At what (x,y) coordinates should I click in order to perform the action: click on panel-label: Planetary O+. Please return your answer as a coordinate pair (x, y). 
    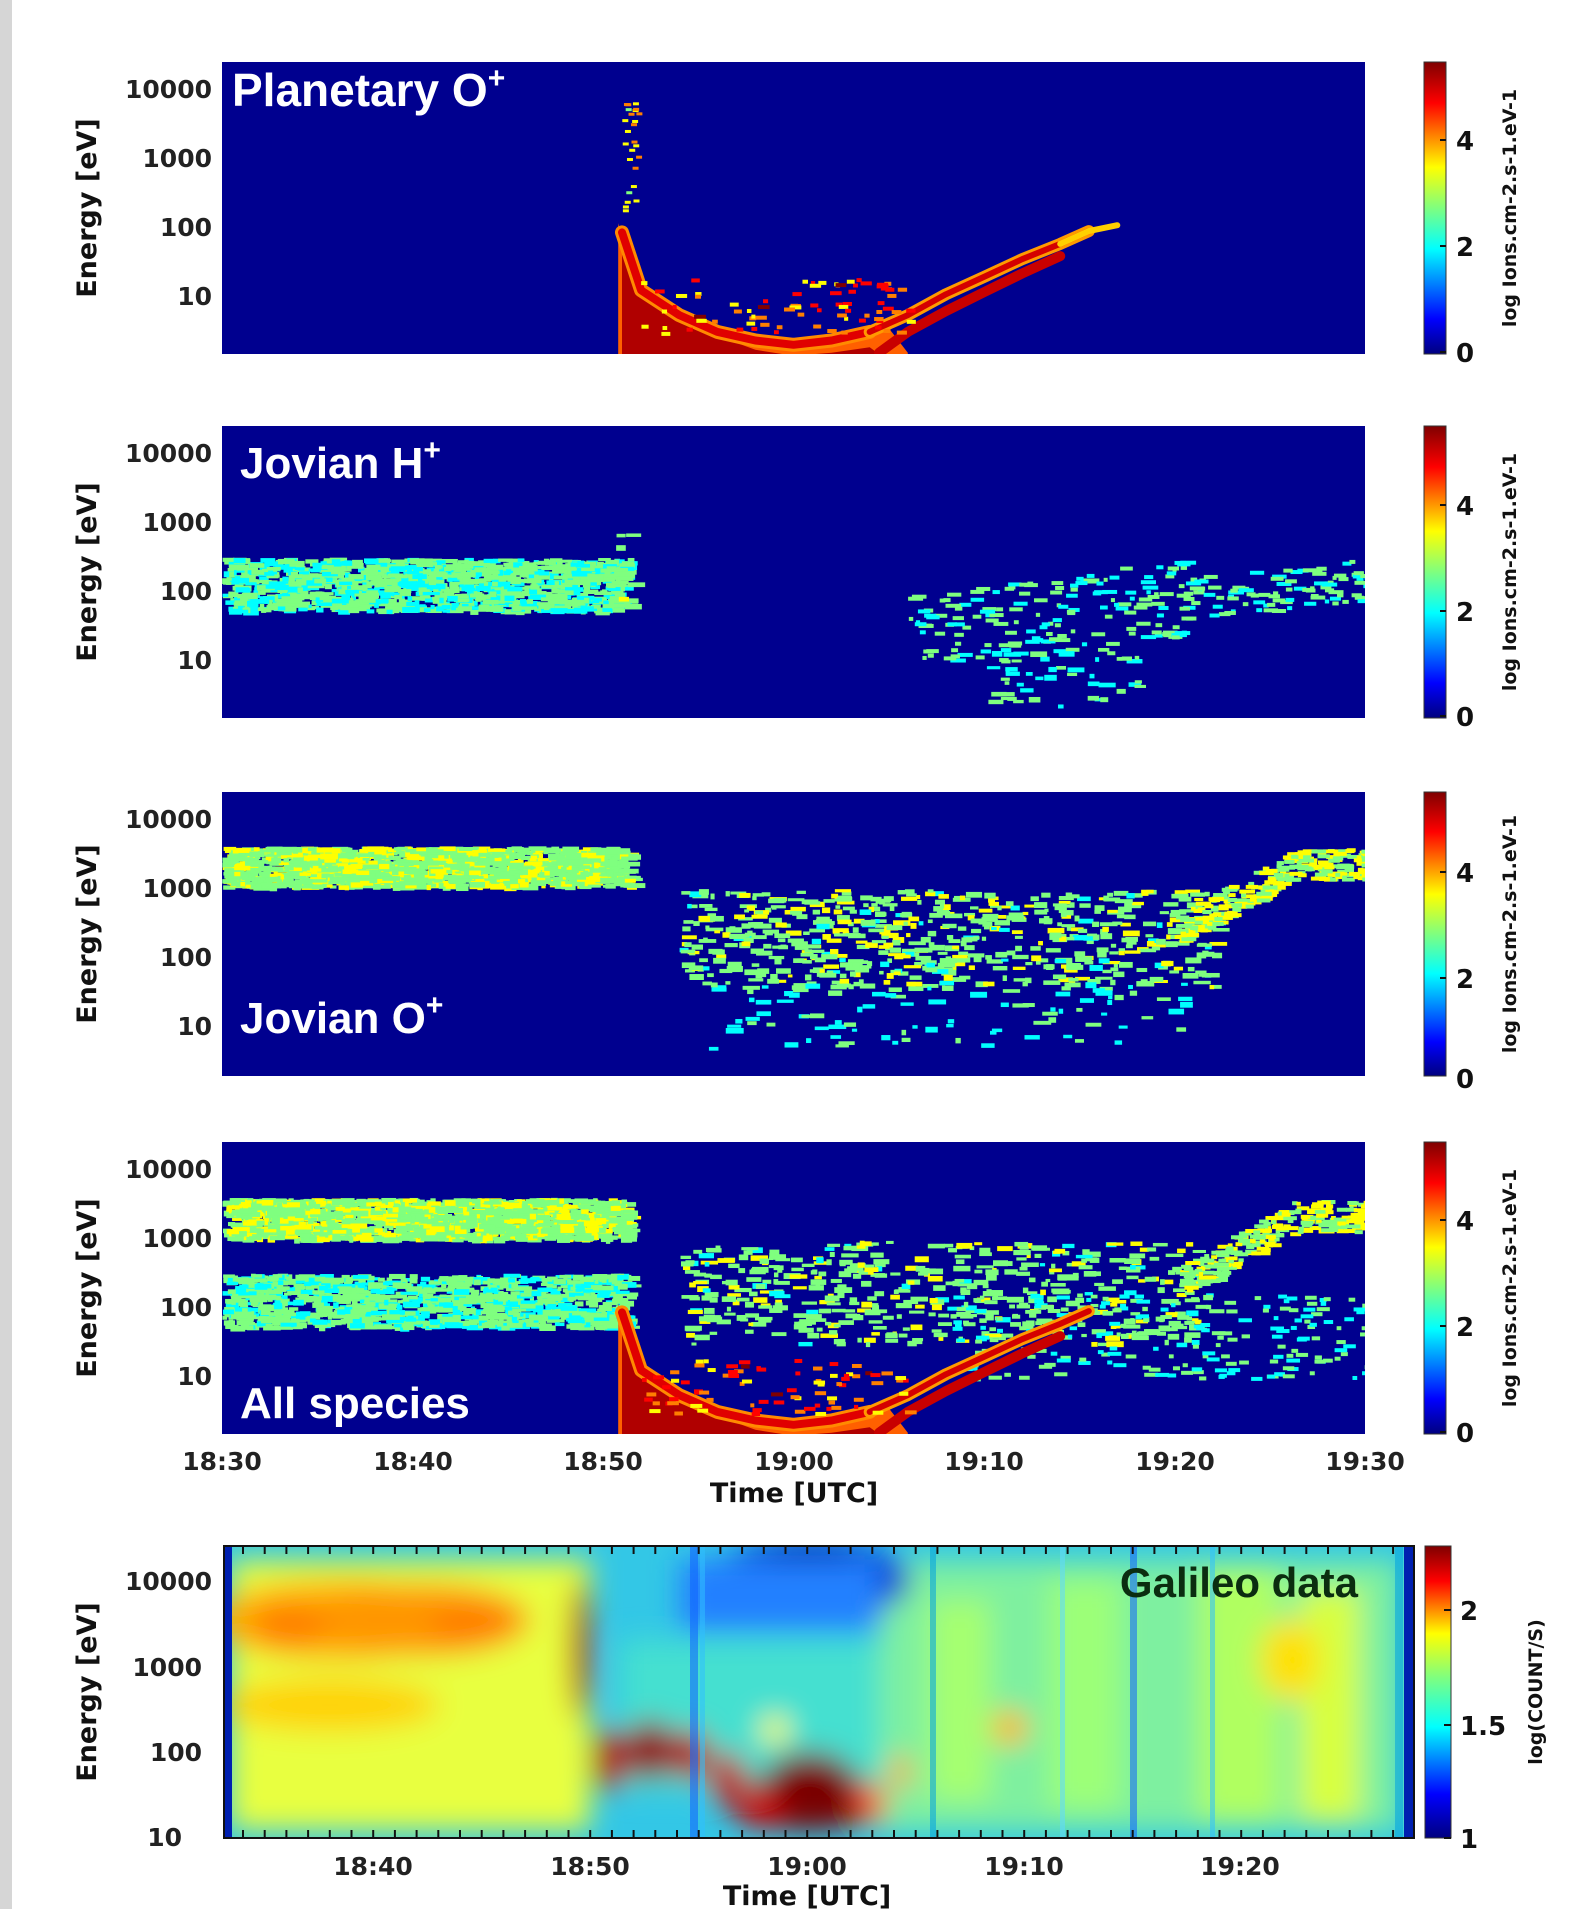
    Looking at the image, I should click on (368, 89).